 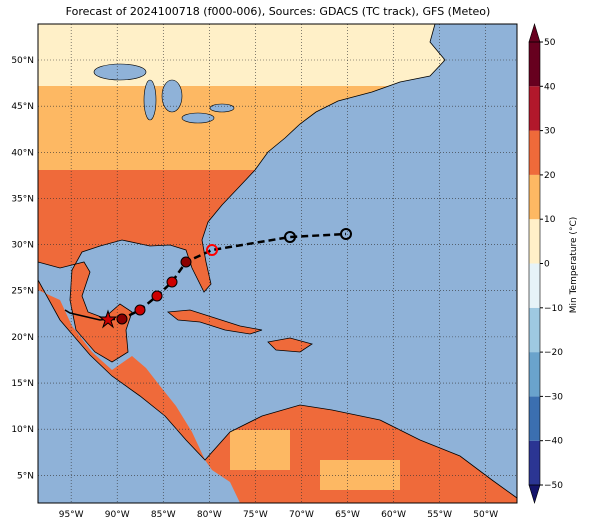 What do you see at coordinates (550, 43) in the screenshot?
I see `colorbar-tick-label: 50` at bounding box center [550, 43].